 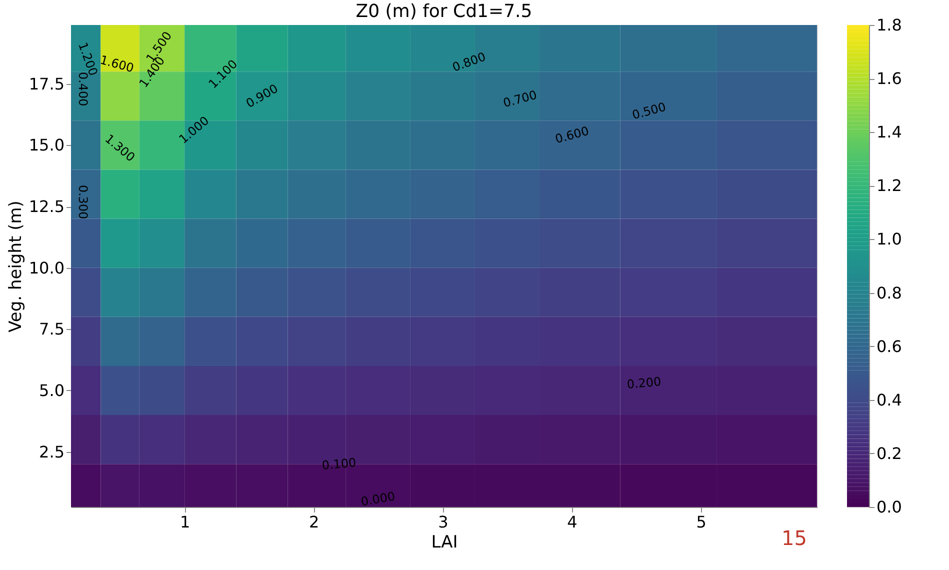 I want to click on x-tick-label: 4, so click(x=572, y=522).